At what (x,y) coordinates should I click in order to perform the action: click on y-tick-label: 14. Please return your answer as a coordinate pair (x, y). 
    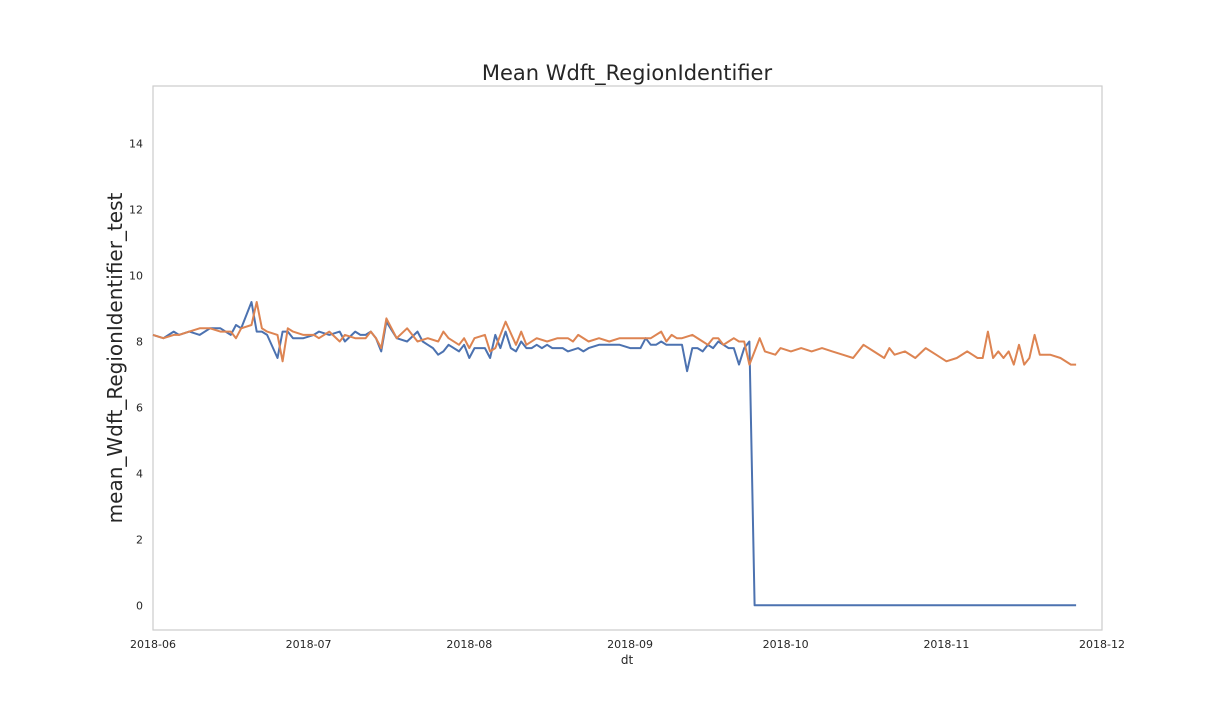
    Looking at the image, I should click on (136, 144).